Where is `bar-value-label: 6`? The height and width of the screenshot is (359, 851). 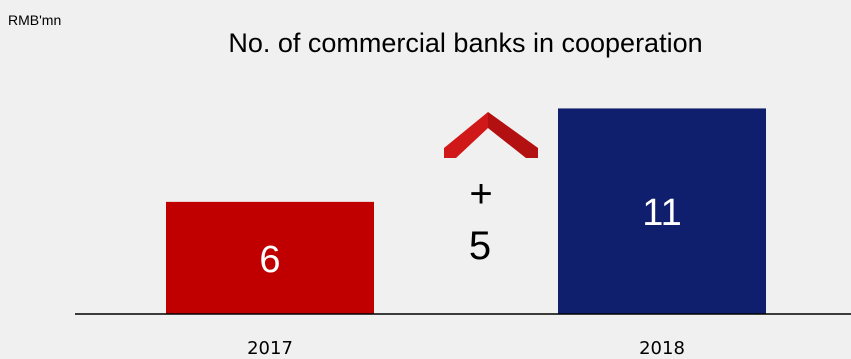
bar-value-label: 6 is located at coordinates (269, 260).